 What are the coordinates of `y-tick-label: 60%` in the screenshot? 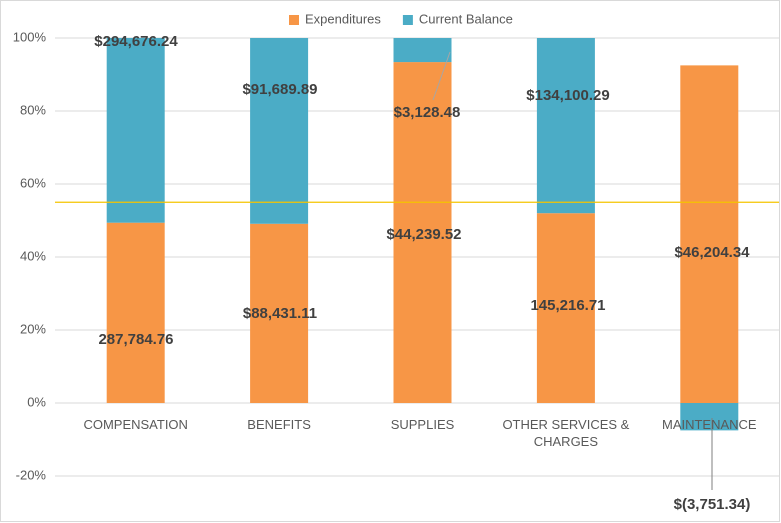 It's located at (33, 182).